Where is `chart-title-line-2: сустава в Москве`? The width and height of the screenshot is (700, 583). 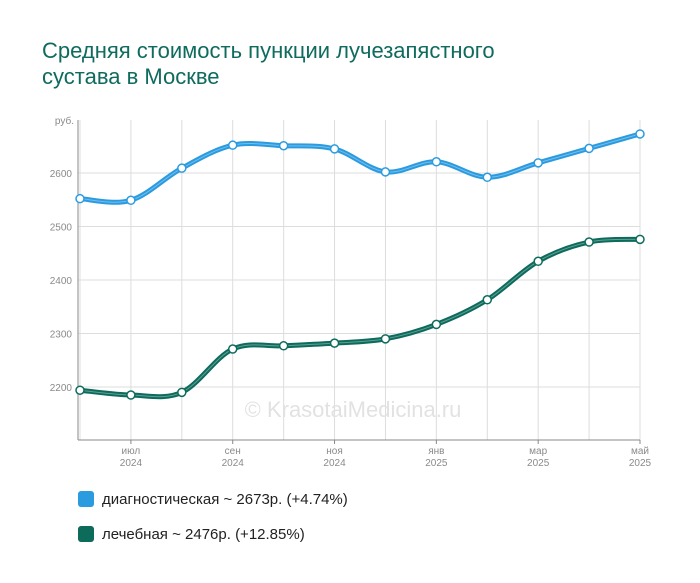 chart-title-line-2: сустава в Москве is located at coordinates (131, 76).